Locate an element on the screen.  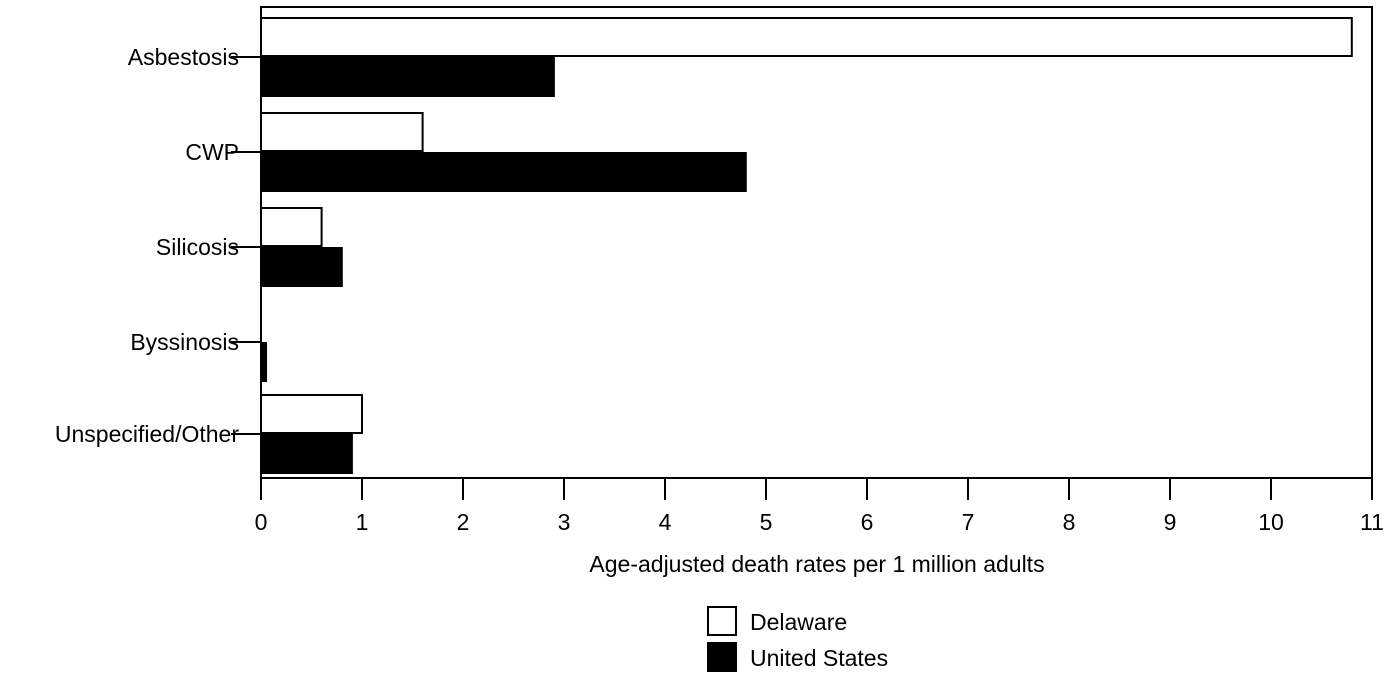
bar-united-states-cwp is located at coordinates (503, 172).